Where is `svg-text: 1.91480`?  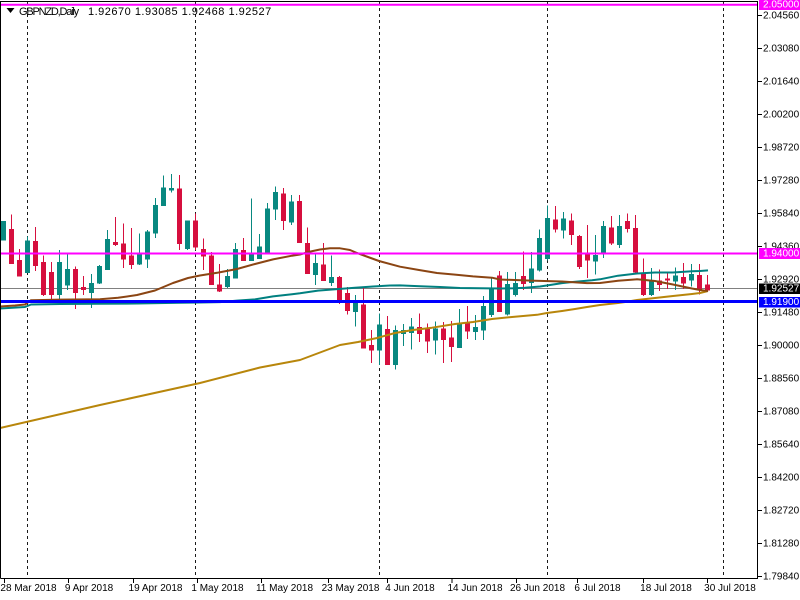 svg-text: 1.91480 is located at coordinates (781, 313).